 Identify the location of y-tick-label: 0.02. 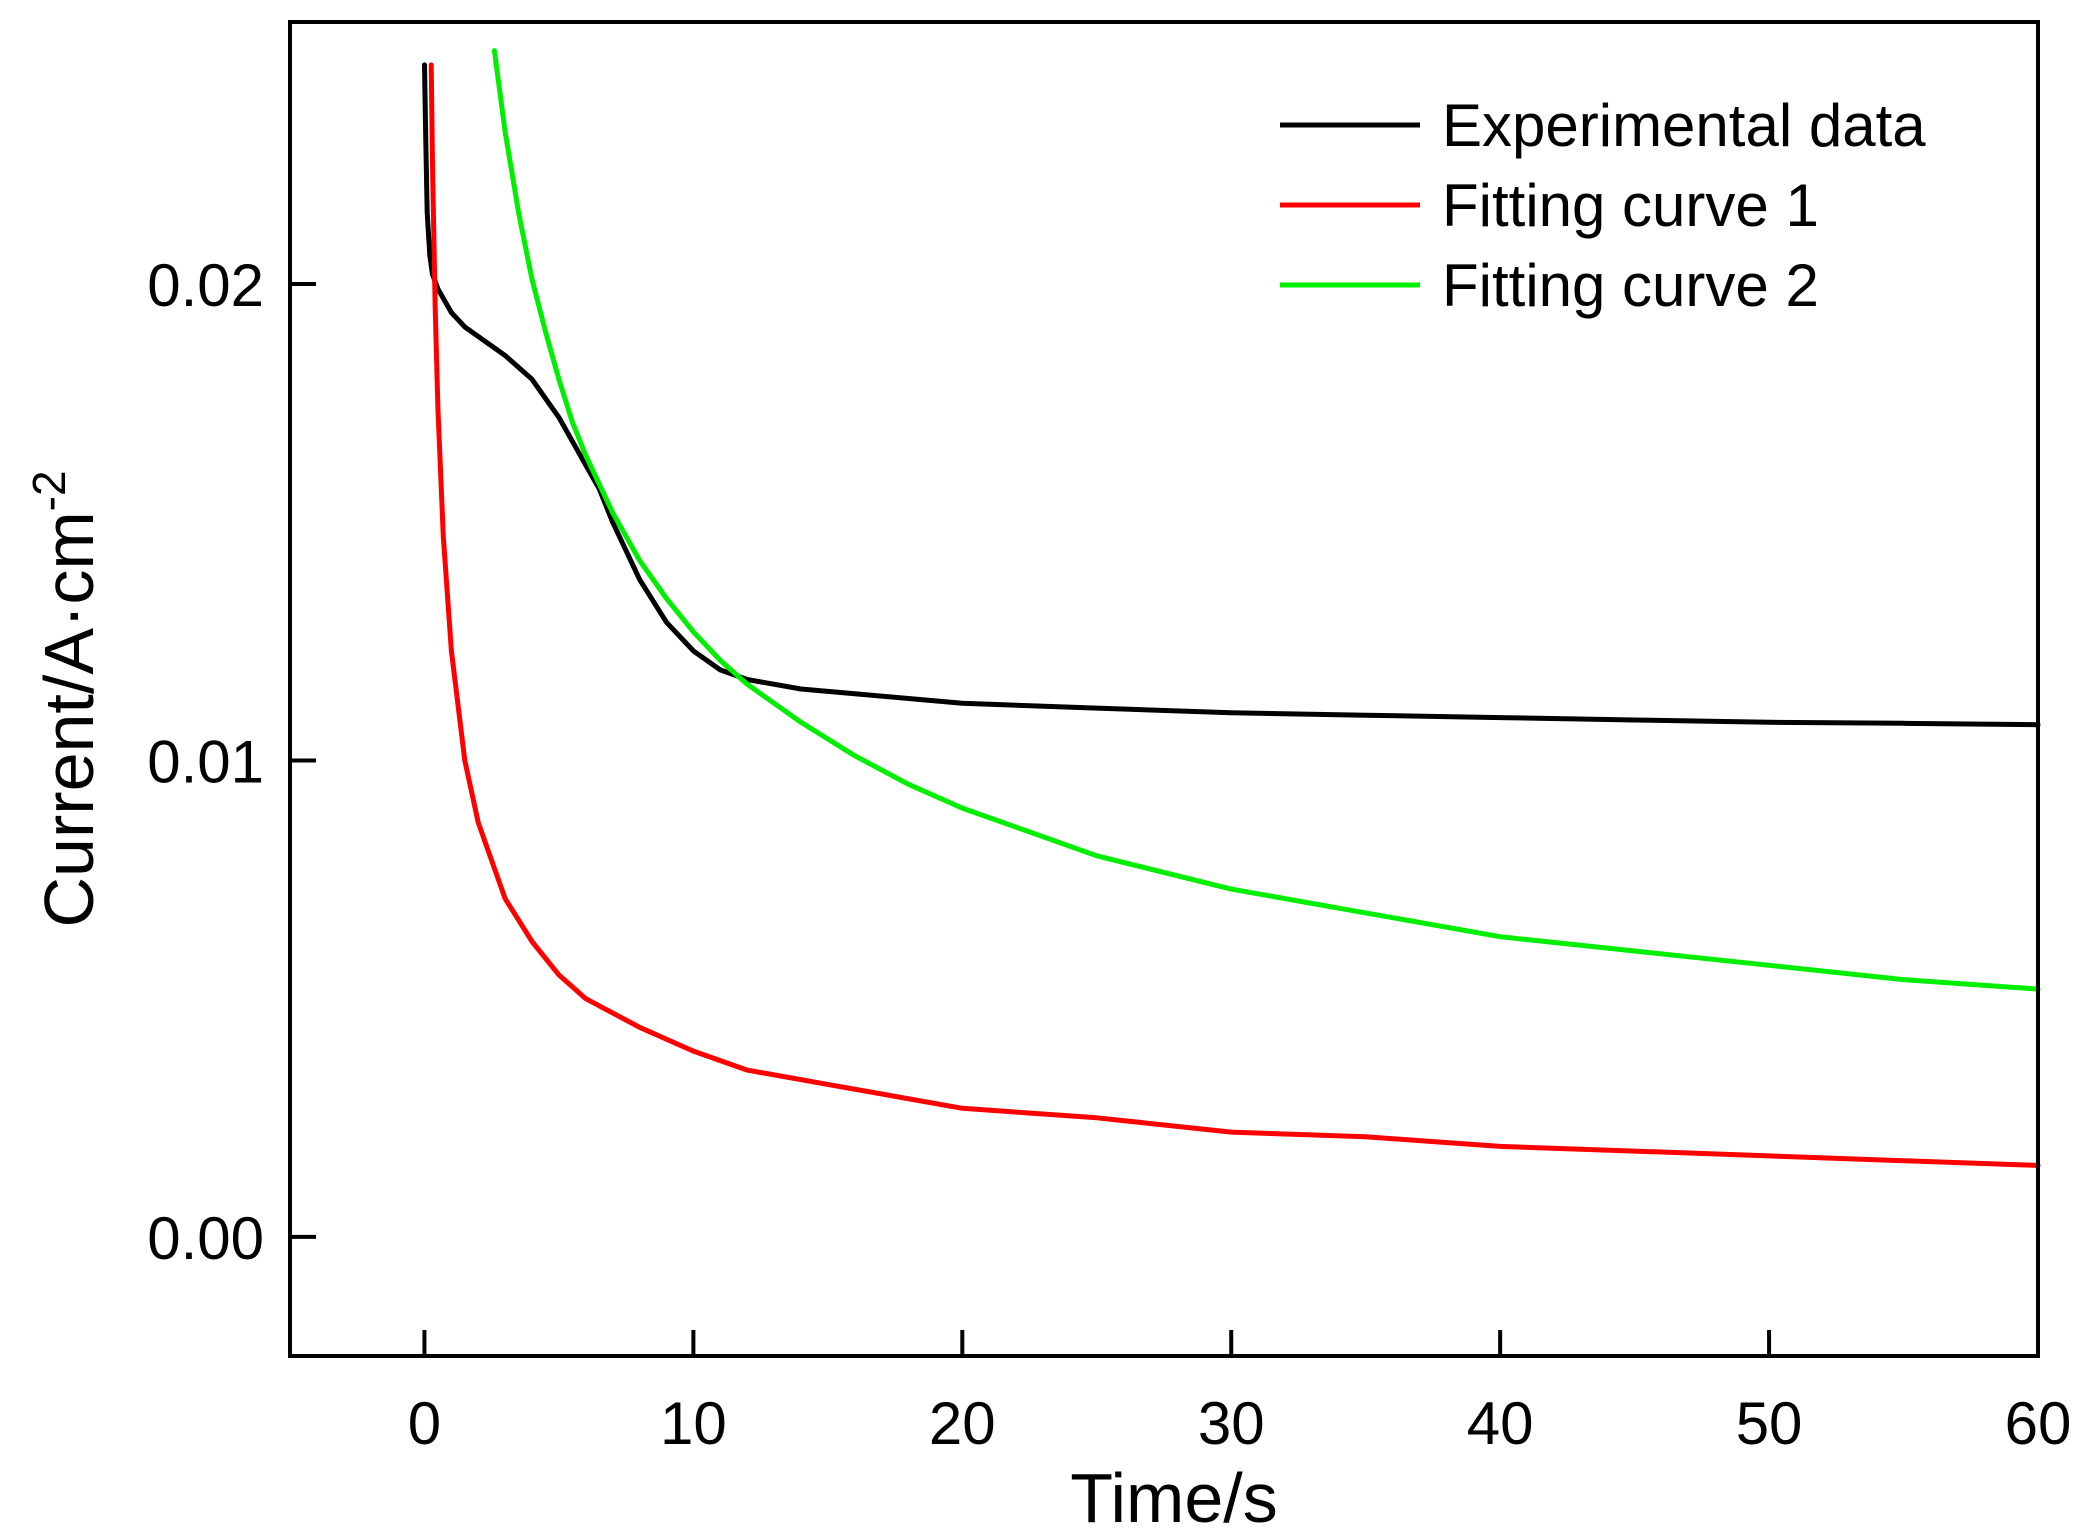
(205, 285).